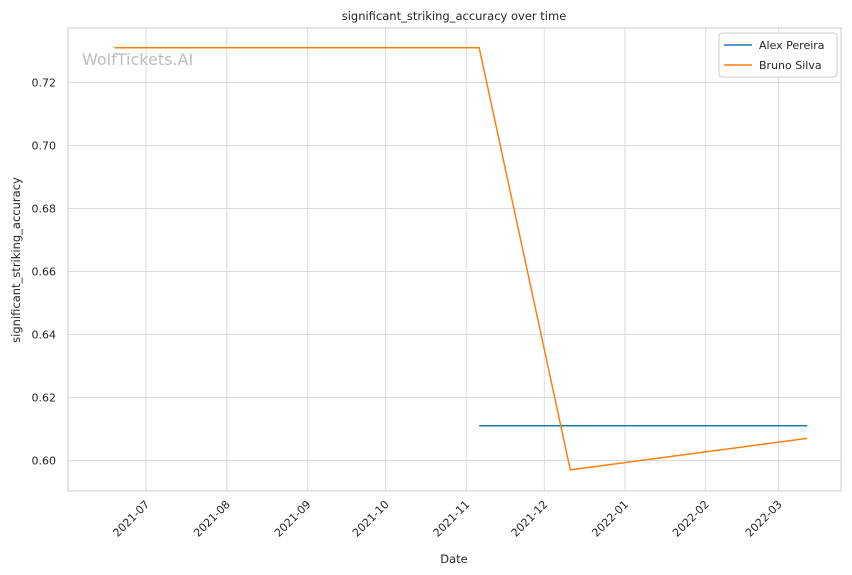 This screenshot has height=575, width=852. I want to click on legend: Alex Pereira Bruno Silva, so click(778, 55).